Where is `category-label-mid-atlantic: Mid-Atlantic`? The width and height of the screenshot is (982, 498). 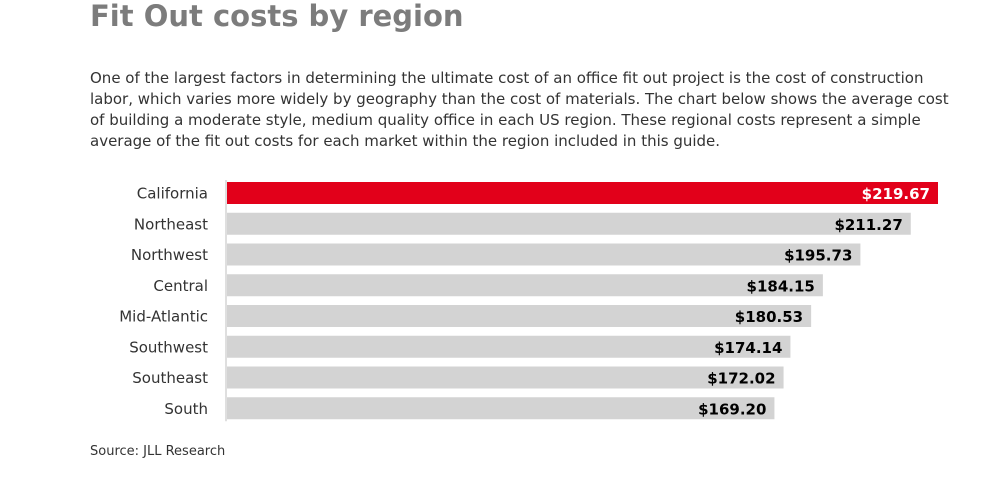
category-label-mid-atlantic: Mid-Atlantic is located at coordinates (163, 317).